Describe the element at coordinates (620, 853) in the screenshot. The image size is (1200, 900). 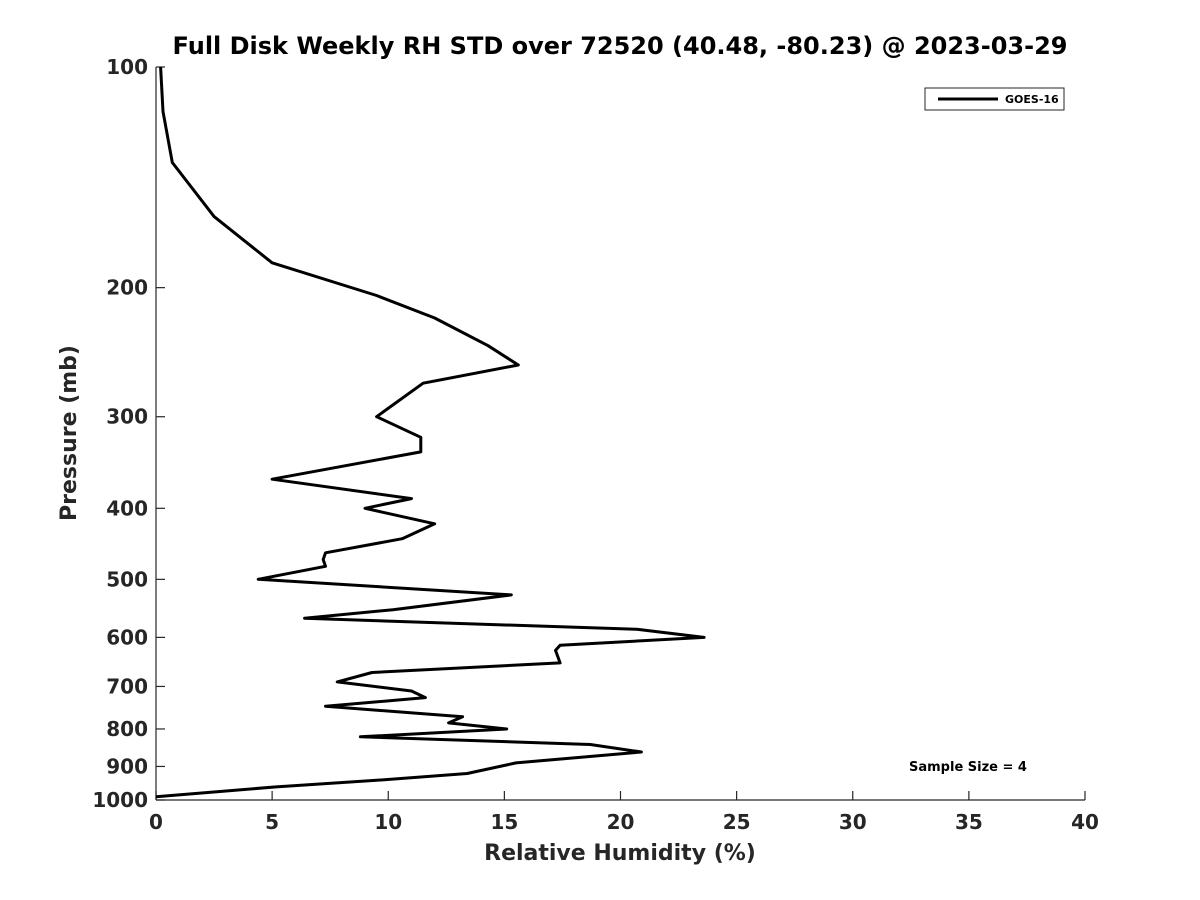
I see `x-axis-label: Relative Humidity (%)` at that location.